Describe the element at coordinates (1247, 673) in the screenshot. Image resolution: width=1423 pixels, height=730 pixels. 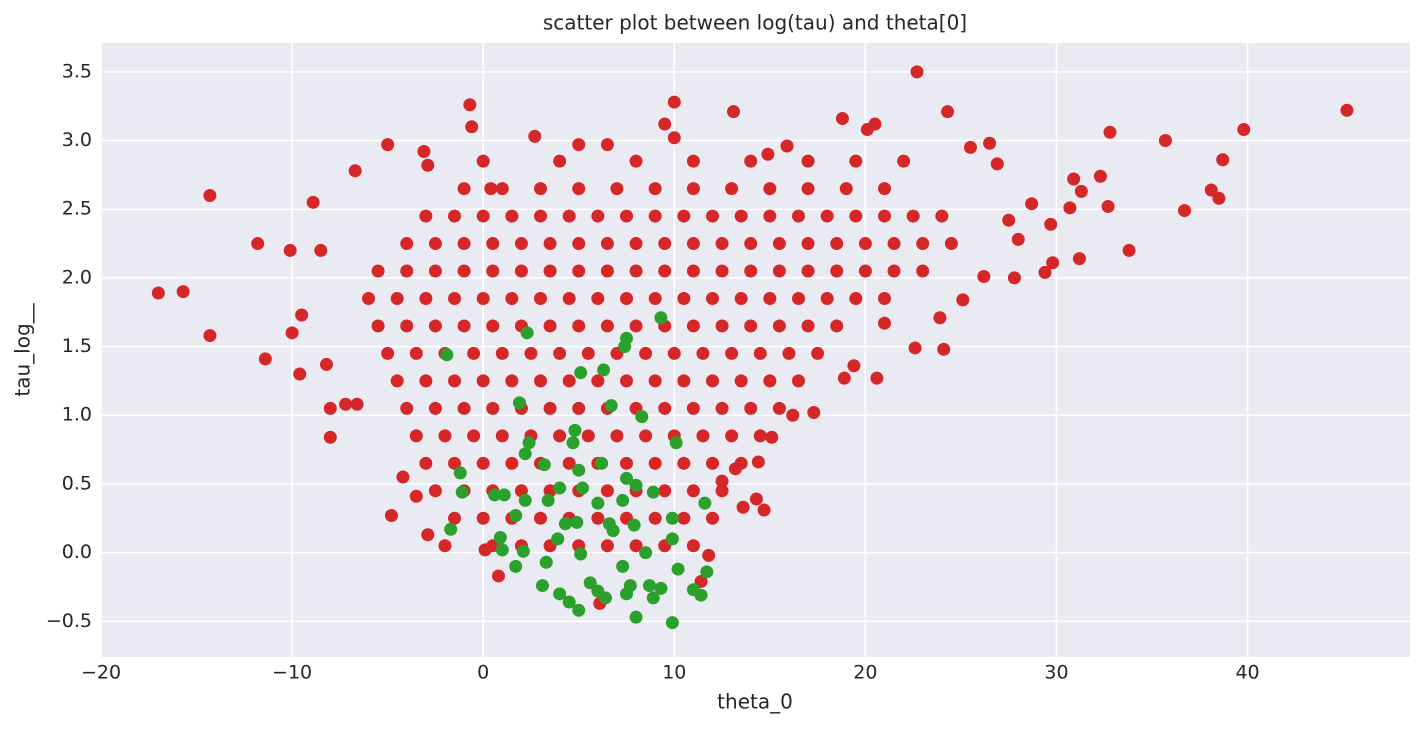
I see `x-tick-label: 40` at that location.